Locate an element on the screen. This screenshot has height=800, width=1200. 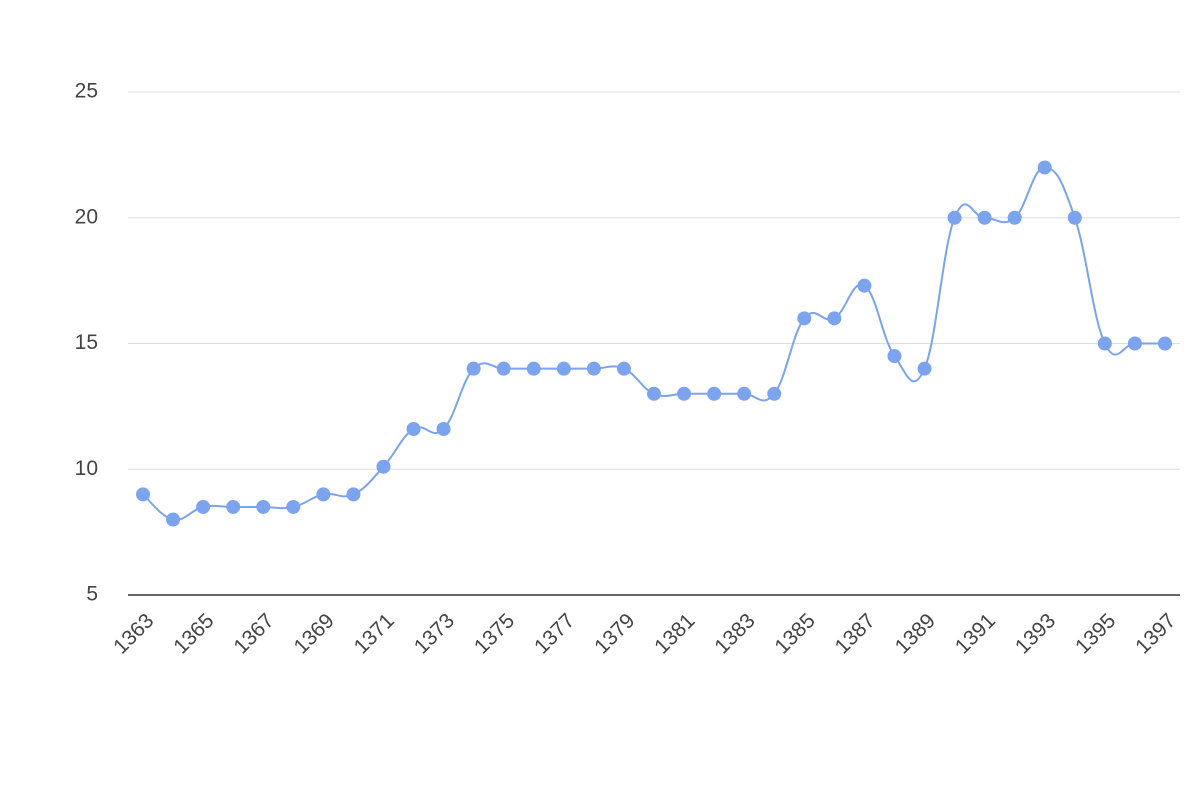
x-tick-label: 1379 is located at coordinates (614, 633).